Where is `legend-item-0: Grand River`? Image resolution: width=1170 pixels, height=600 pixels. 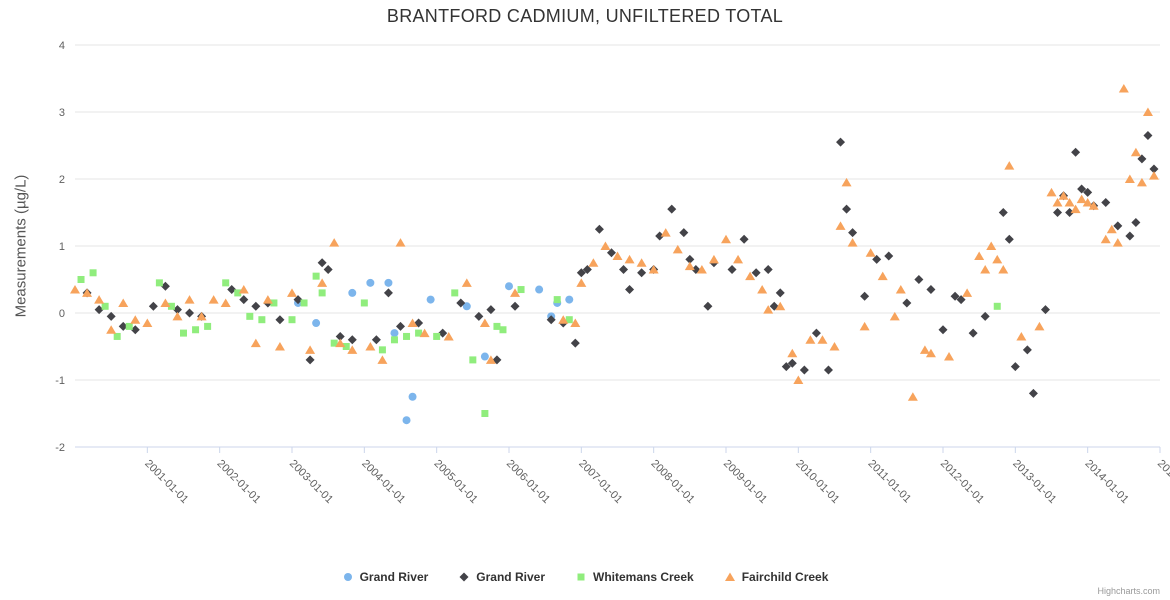
legend-item-0: Grand River is located at coordinates (385, 577).